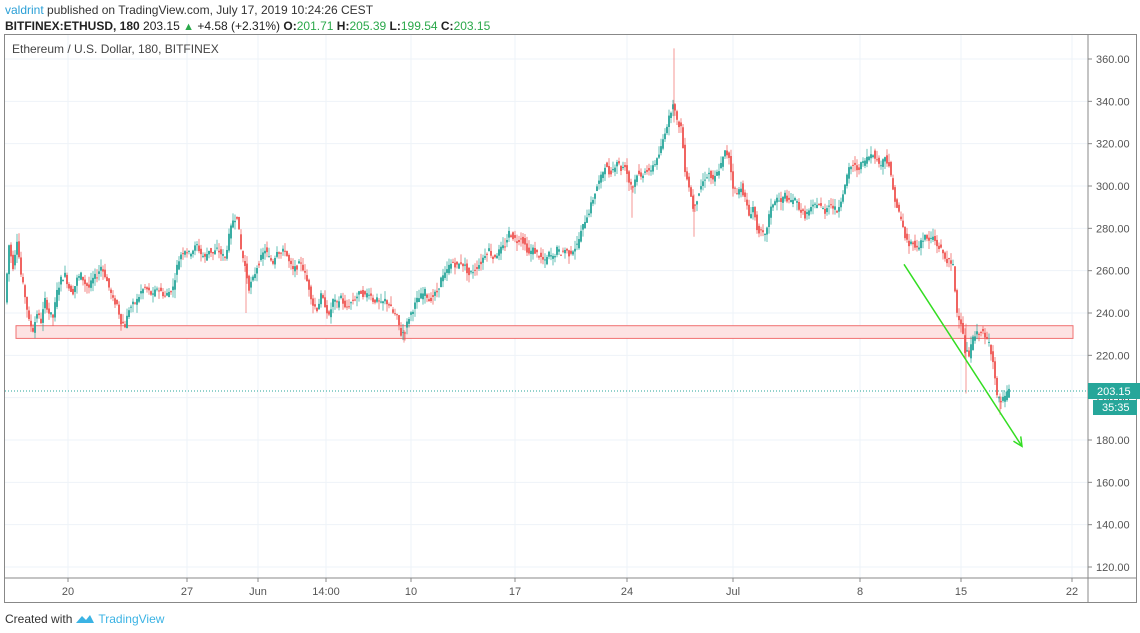  I want to click on countdown-label-bg, so click(1115, 408).